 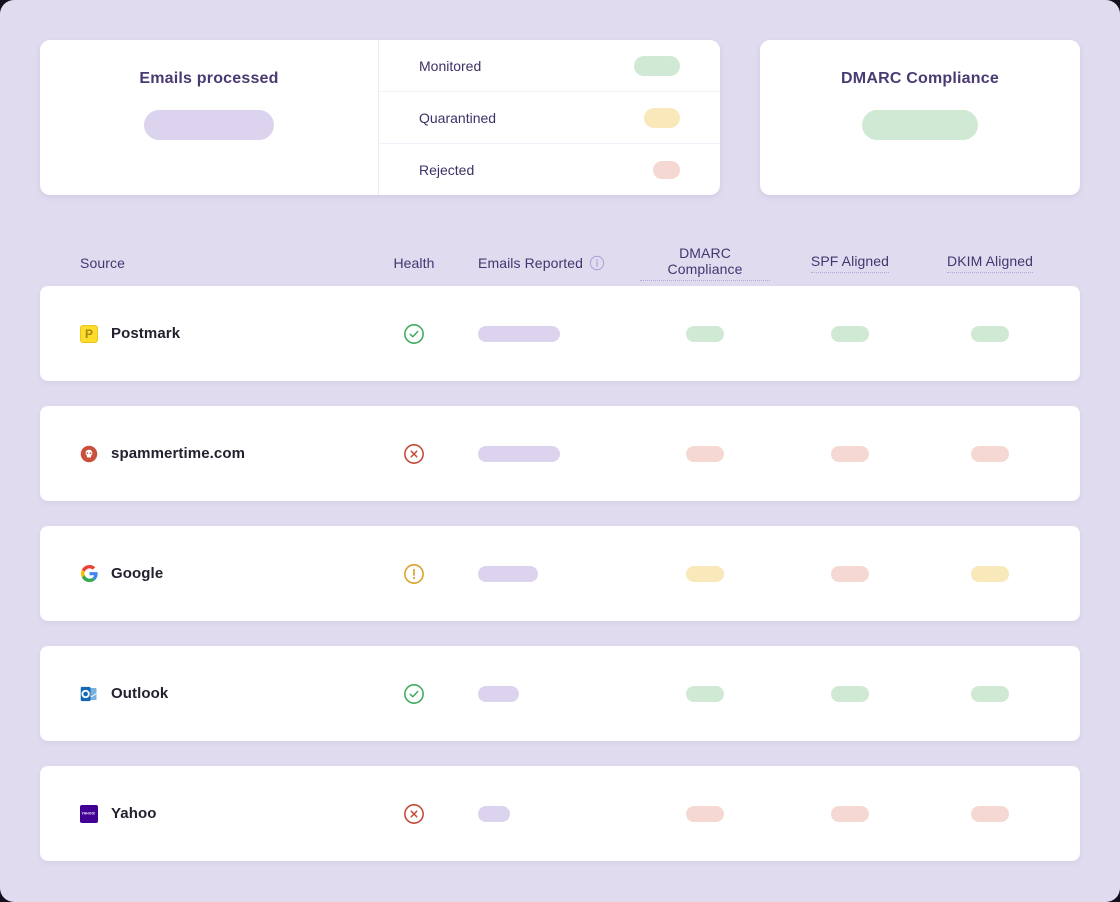 I want to click on rejected-label: Rejected, so click(x=447, y=169).